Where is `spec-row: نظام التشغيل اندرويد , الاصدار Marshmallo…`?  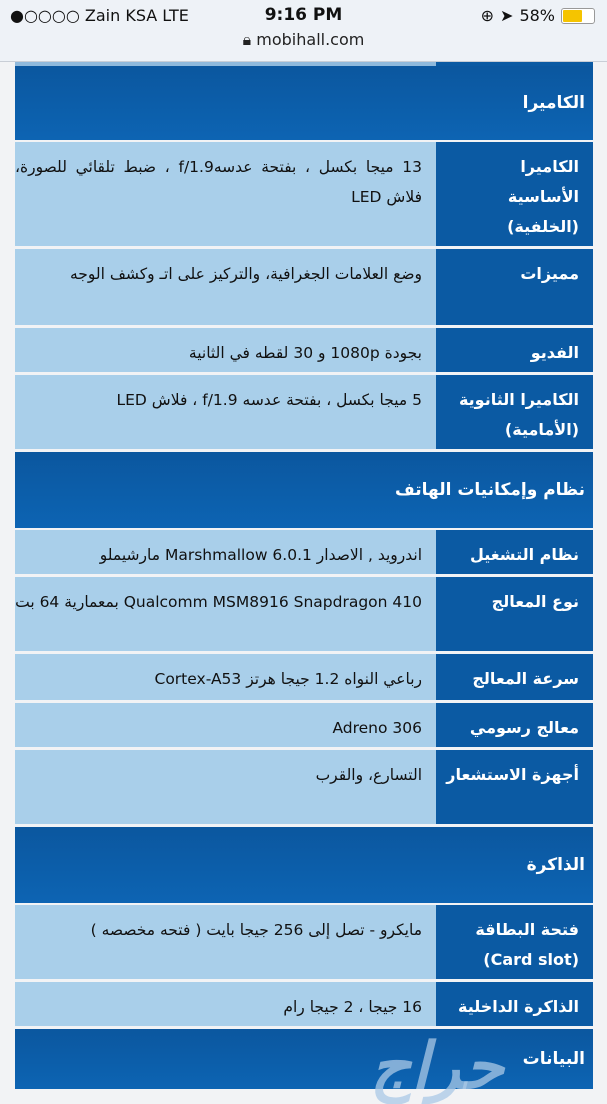
spec-row: نظام التشغيل اندرويد , الاصدار Marshmallo… is located at coordinates (304, 552).